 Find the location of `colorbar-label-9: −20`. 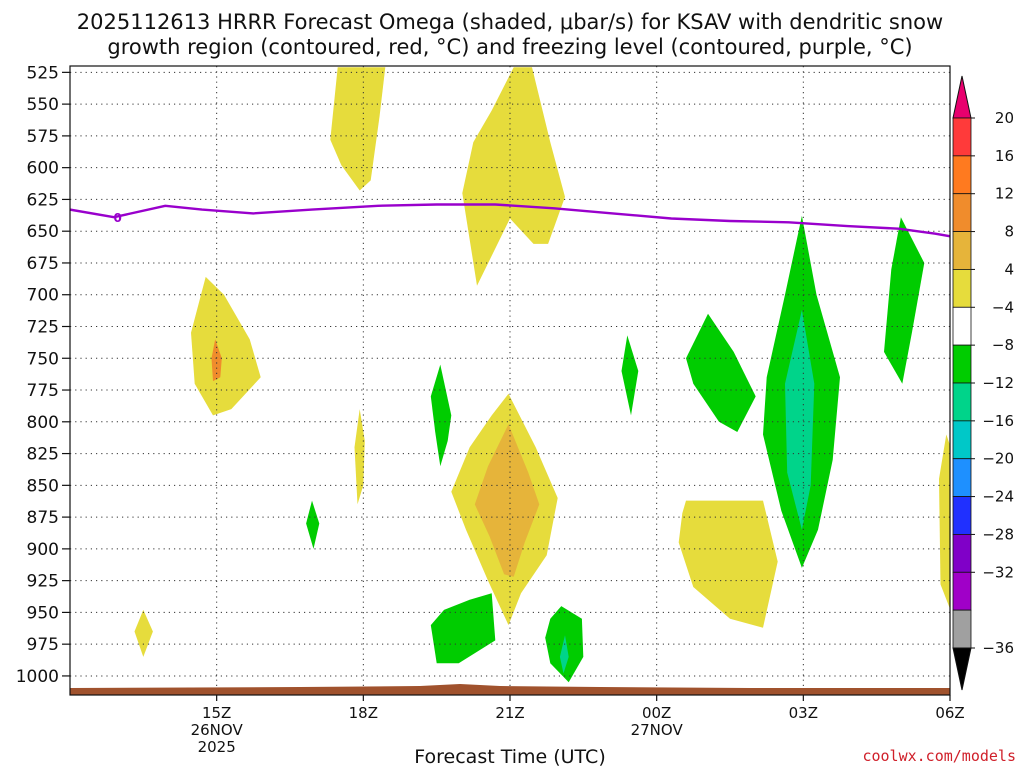

colorbar-label-9: −20 is located at coordinates (998, 459).